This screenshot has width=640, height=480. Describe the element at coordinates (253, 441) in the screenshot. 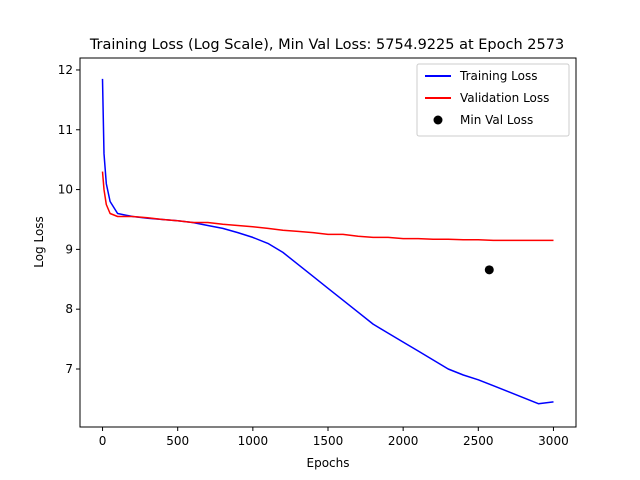

I see `x-tick-label: 1000` at that location.